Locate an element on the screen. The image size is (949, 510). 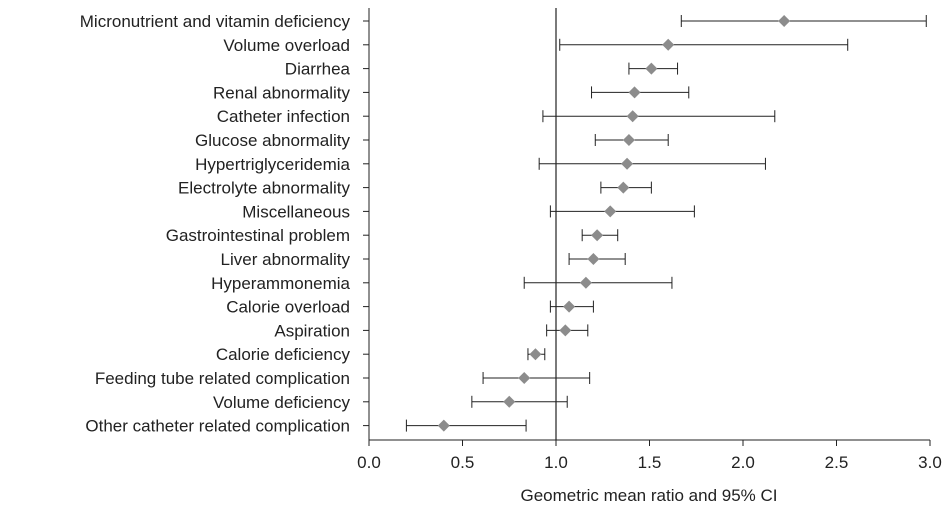
row-label: Catheter infection is located at coordinates (283, 116).